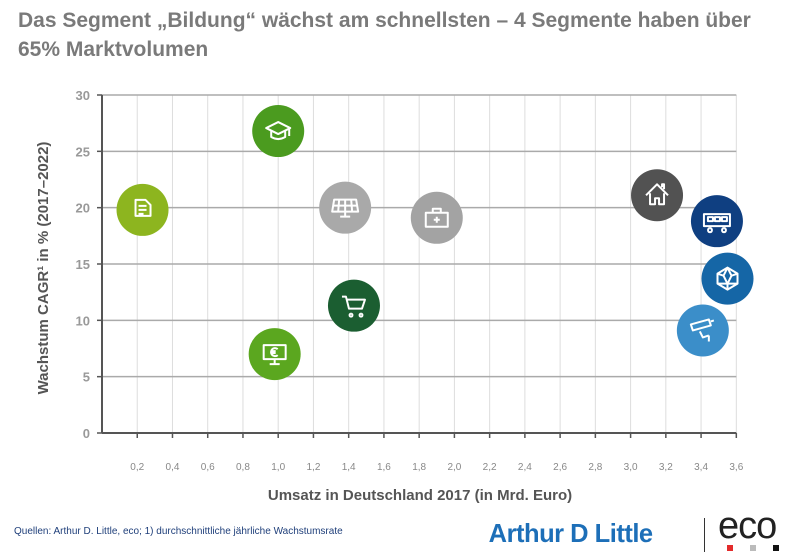 This screenshot has height=558, width=800. What do you see at coordinates (83, 320) in the screenshot?
I see `y-tick-label: 10` at bounding box center [83, 320].